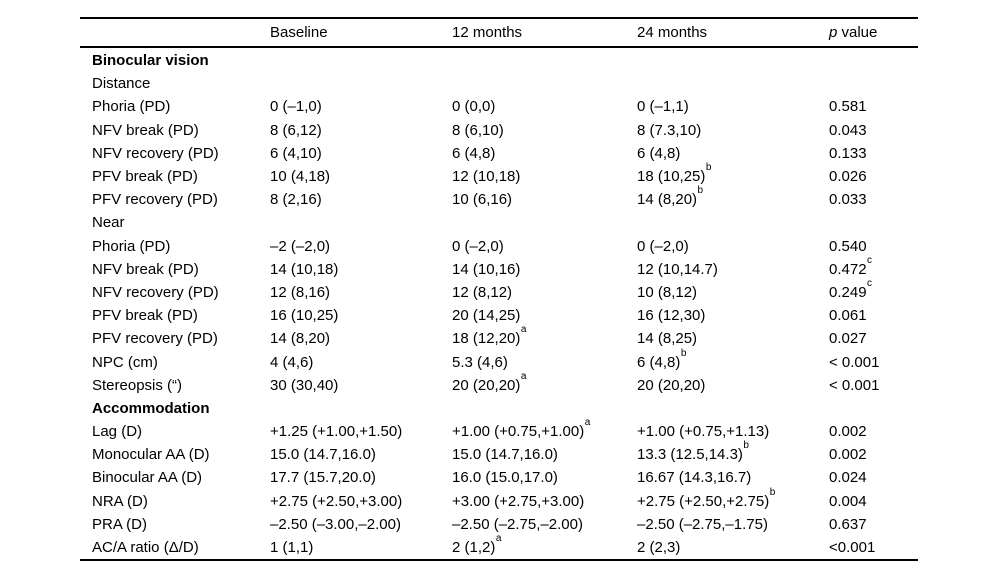 This screenshot has width=1000, height=576. I want to click on cell-24-months: 14 (8,25), so click(667, 339).